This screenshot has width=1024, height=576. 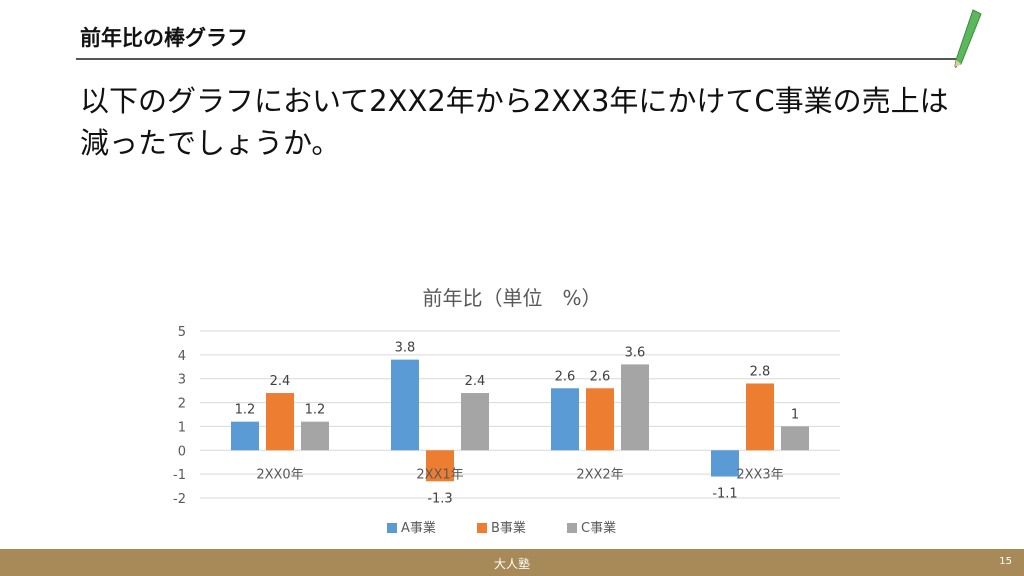 I want to click on x-tick-label: 2XX0年, so click(x=279, y=474).